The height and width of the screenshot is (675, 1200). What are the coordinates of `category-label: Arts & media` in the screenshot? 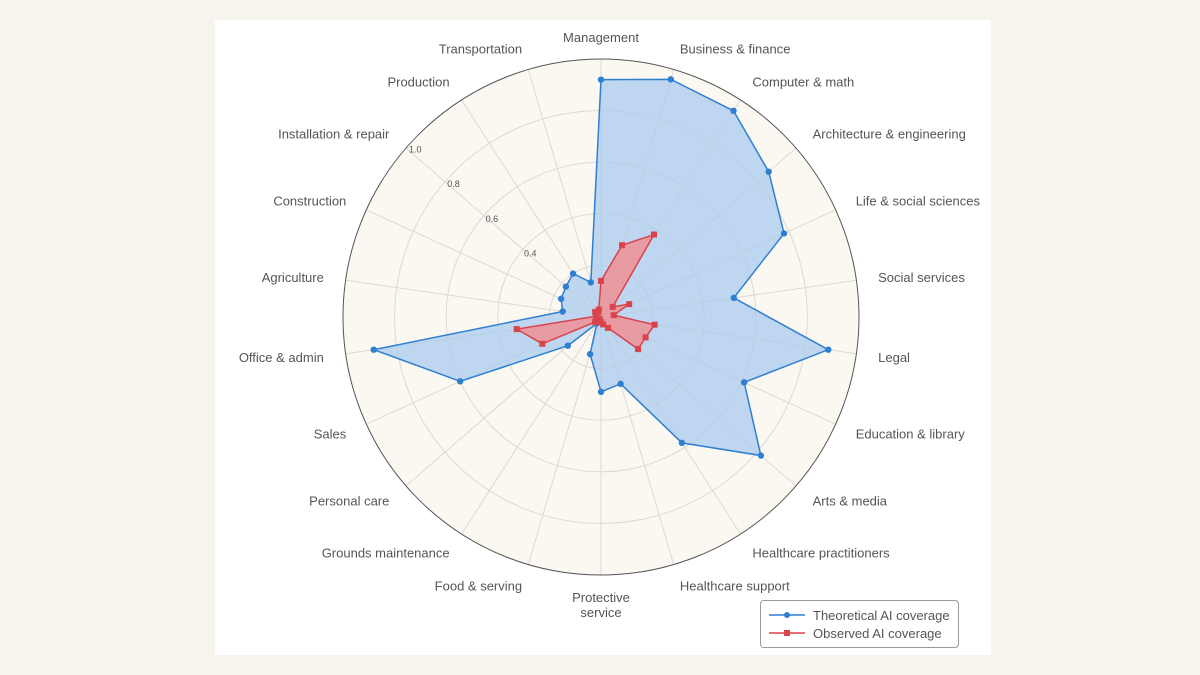 It's located at (850, 500).